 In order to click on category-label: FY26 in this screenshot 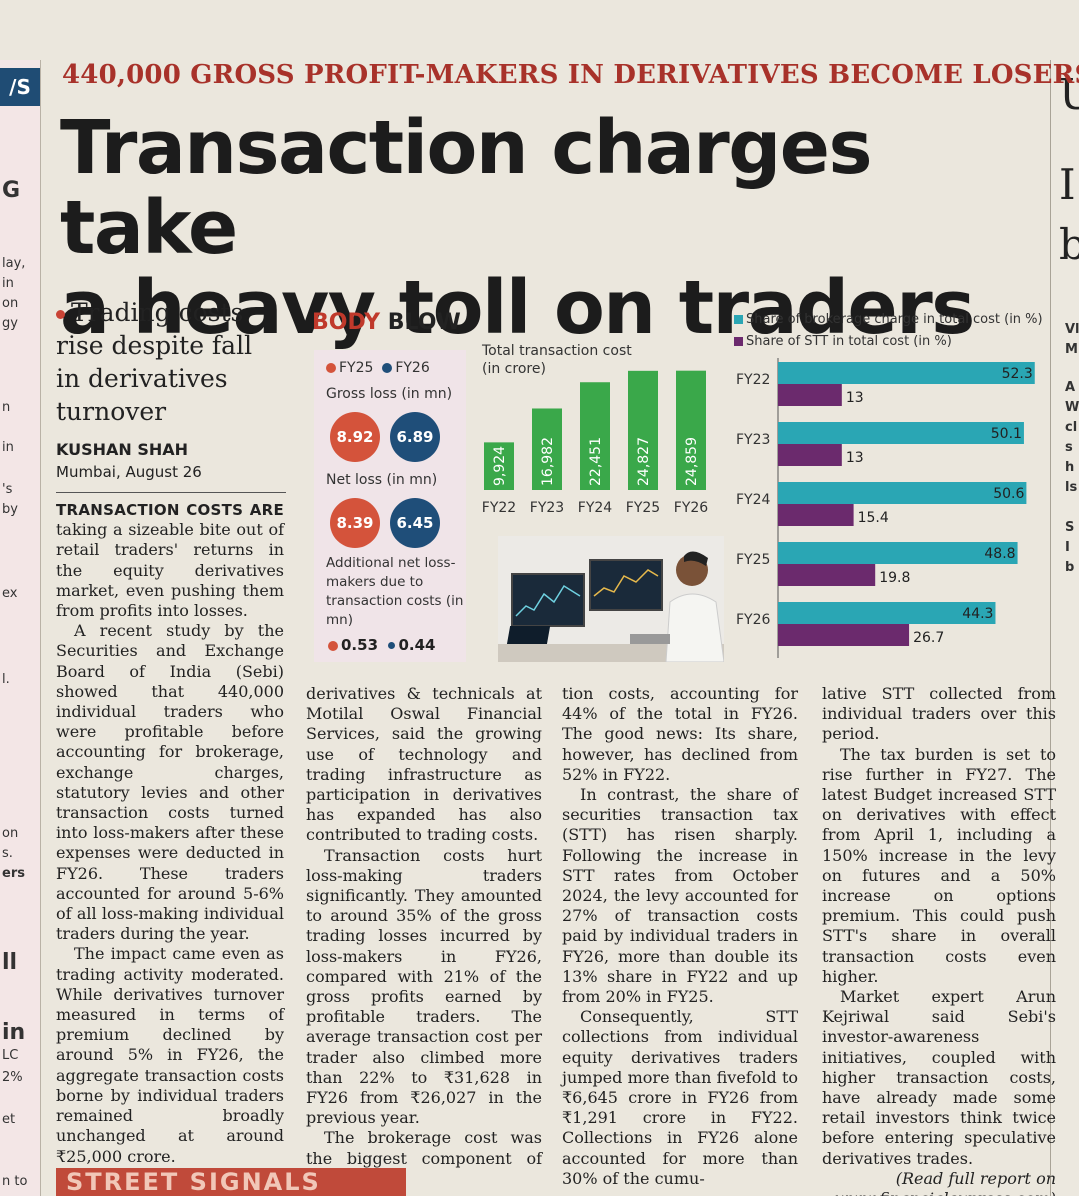, I will do `click(753, 620)`.